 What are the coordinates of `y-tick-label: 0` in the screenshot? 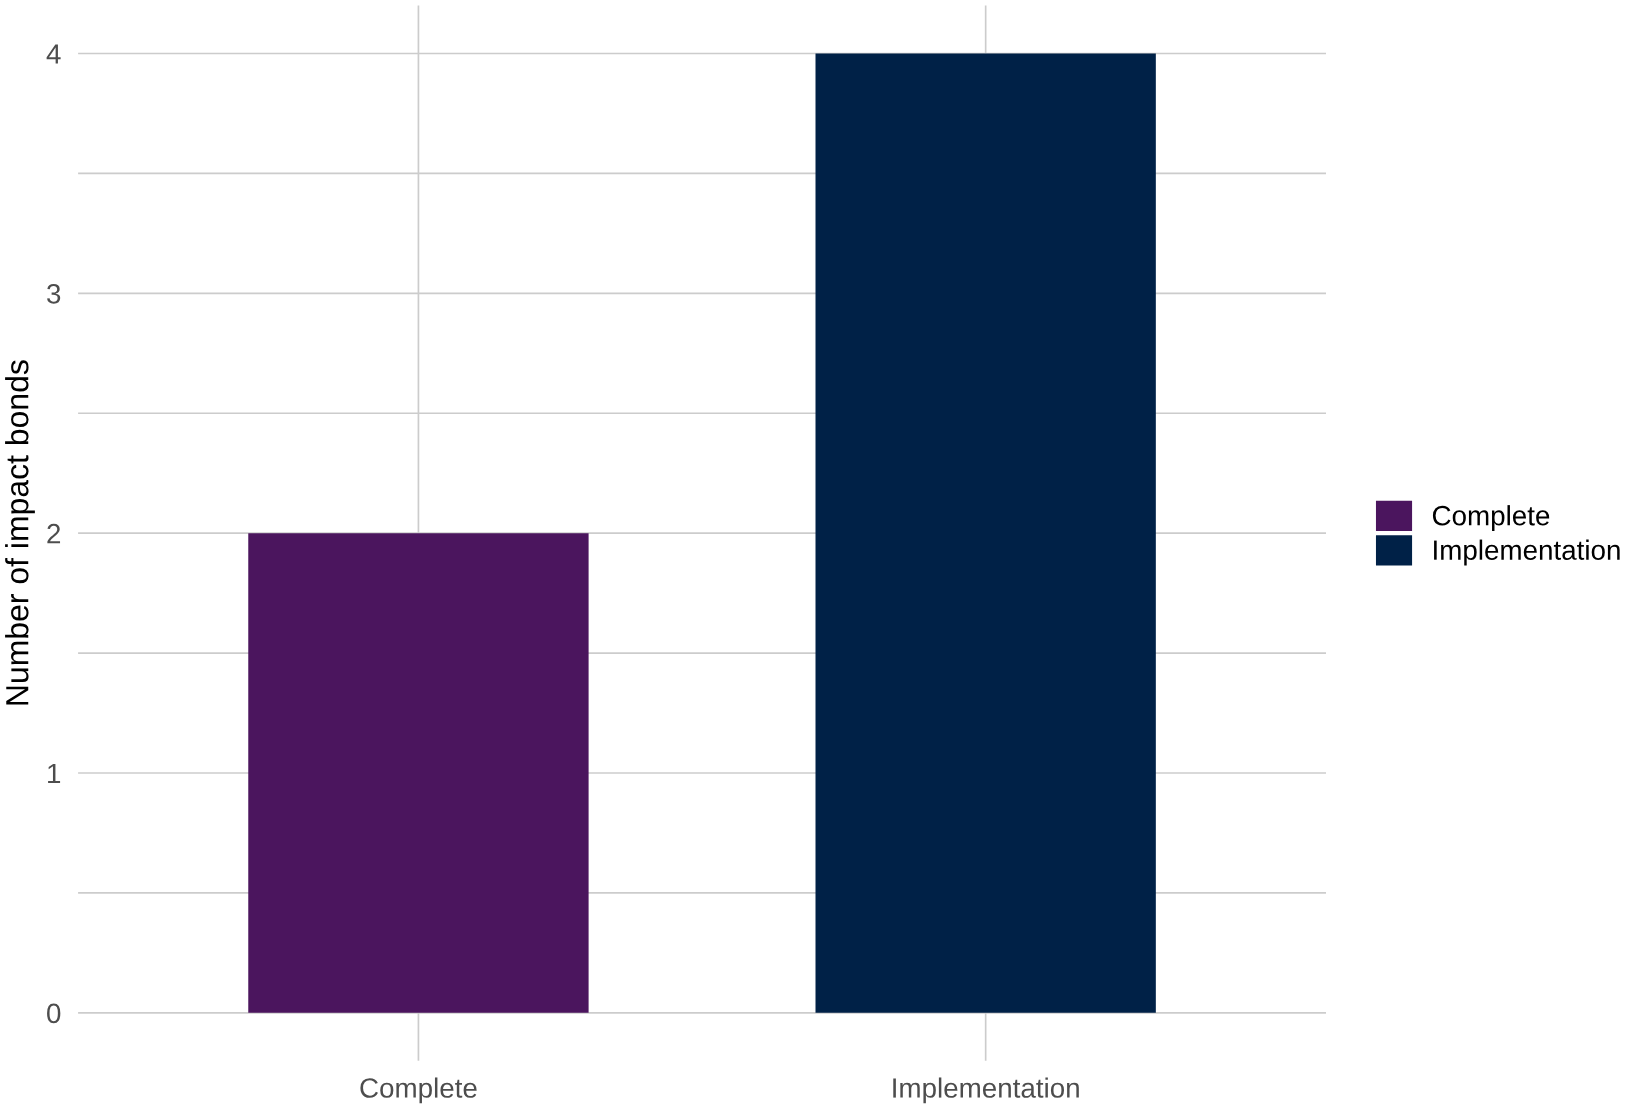 It's located at (54, 1013).